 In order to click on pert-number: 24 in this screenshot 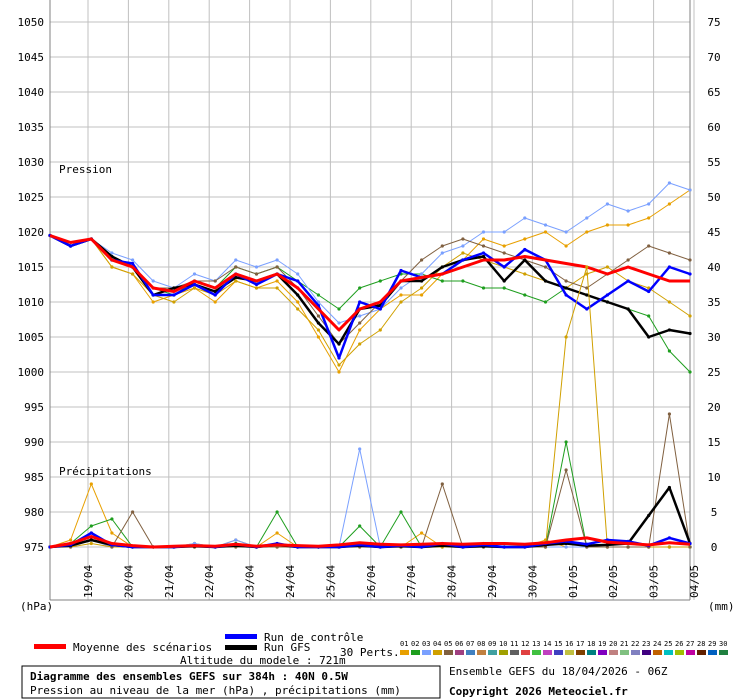, I will do `click(657, 644)`.